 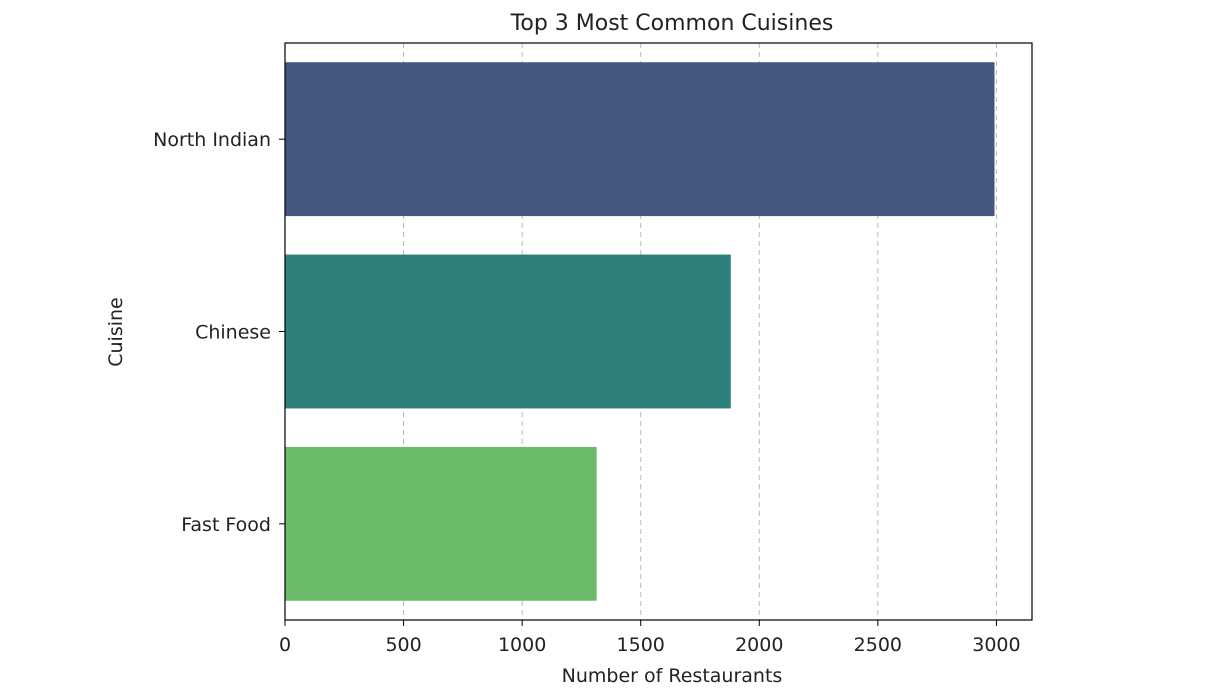 I want to click on x-tick-label-2000: 2000, so click(x=759, y=645).